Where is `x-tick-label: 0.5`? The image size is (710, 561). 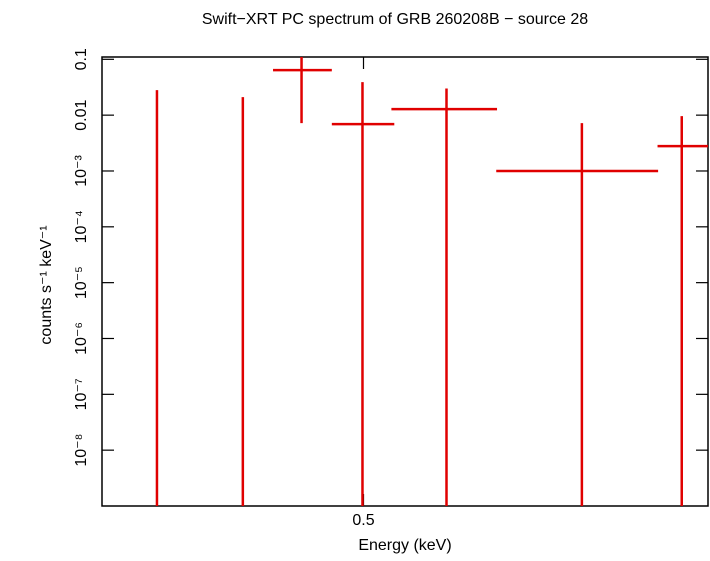 x-tick-label: 0.5 is located at coordinates (363, 520).